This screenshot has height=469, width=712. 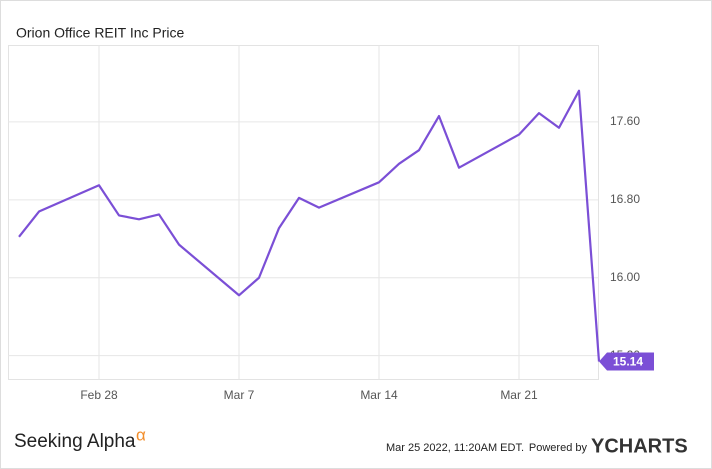 What do you see at coordinates (239, 395) in the screenshot?
I see `x-tick-label: Mar 7` at bounding box center [239, 395].